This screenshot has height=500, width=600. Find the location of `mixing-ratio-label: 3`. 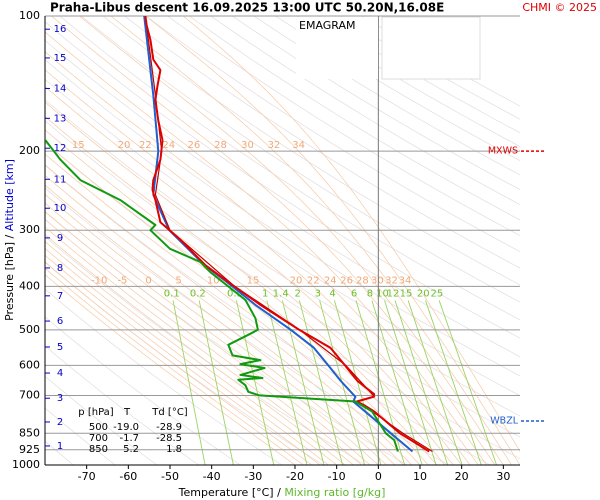

mixing-ratio-label: 3 is located at coordinates (318, 294).